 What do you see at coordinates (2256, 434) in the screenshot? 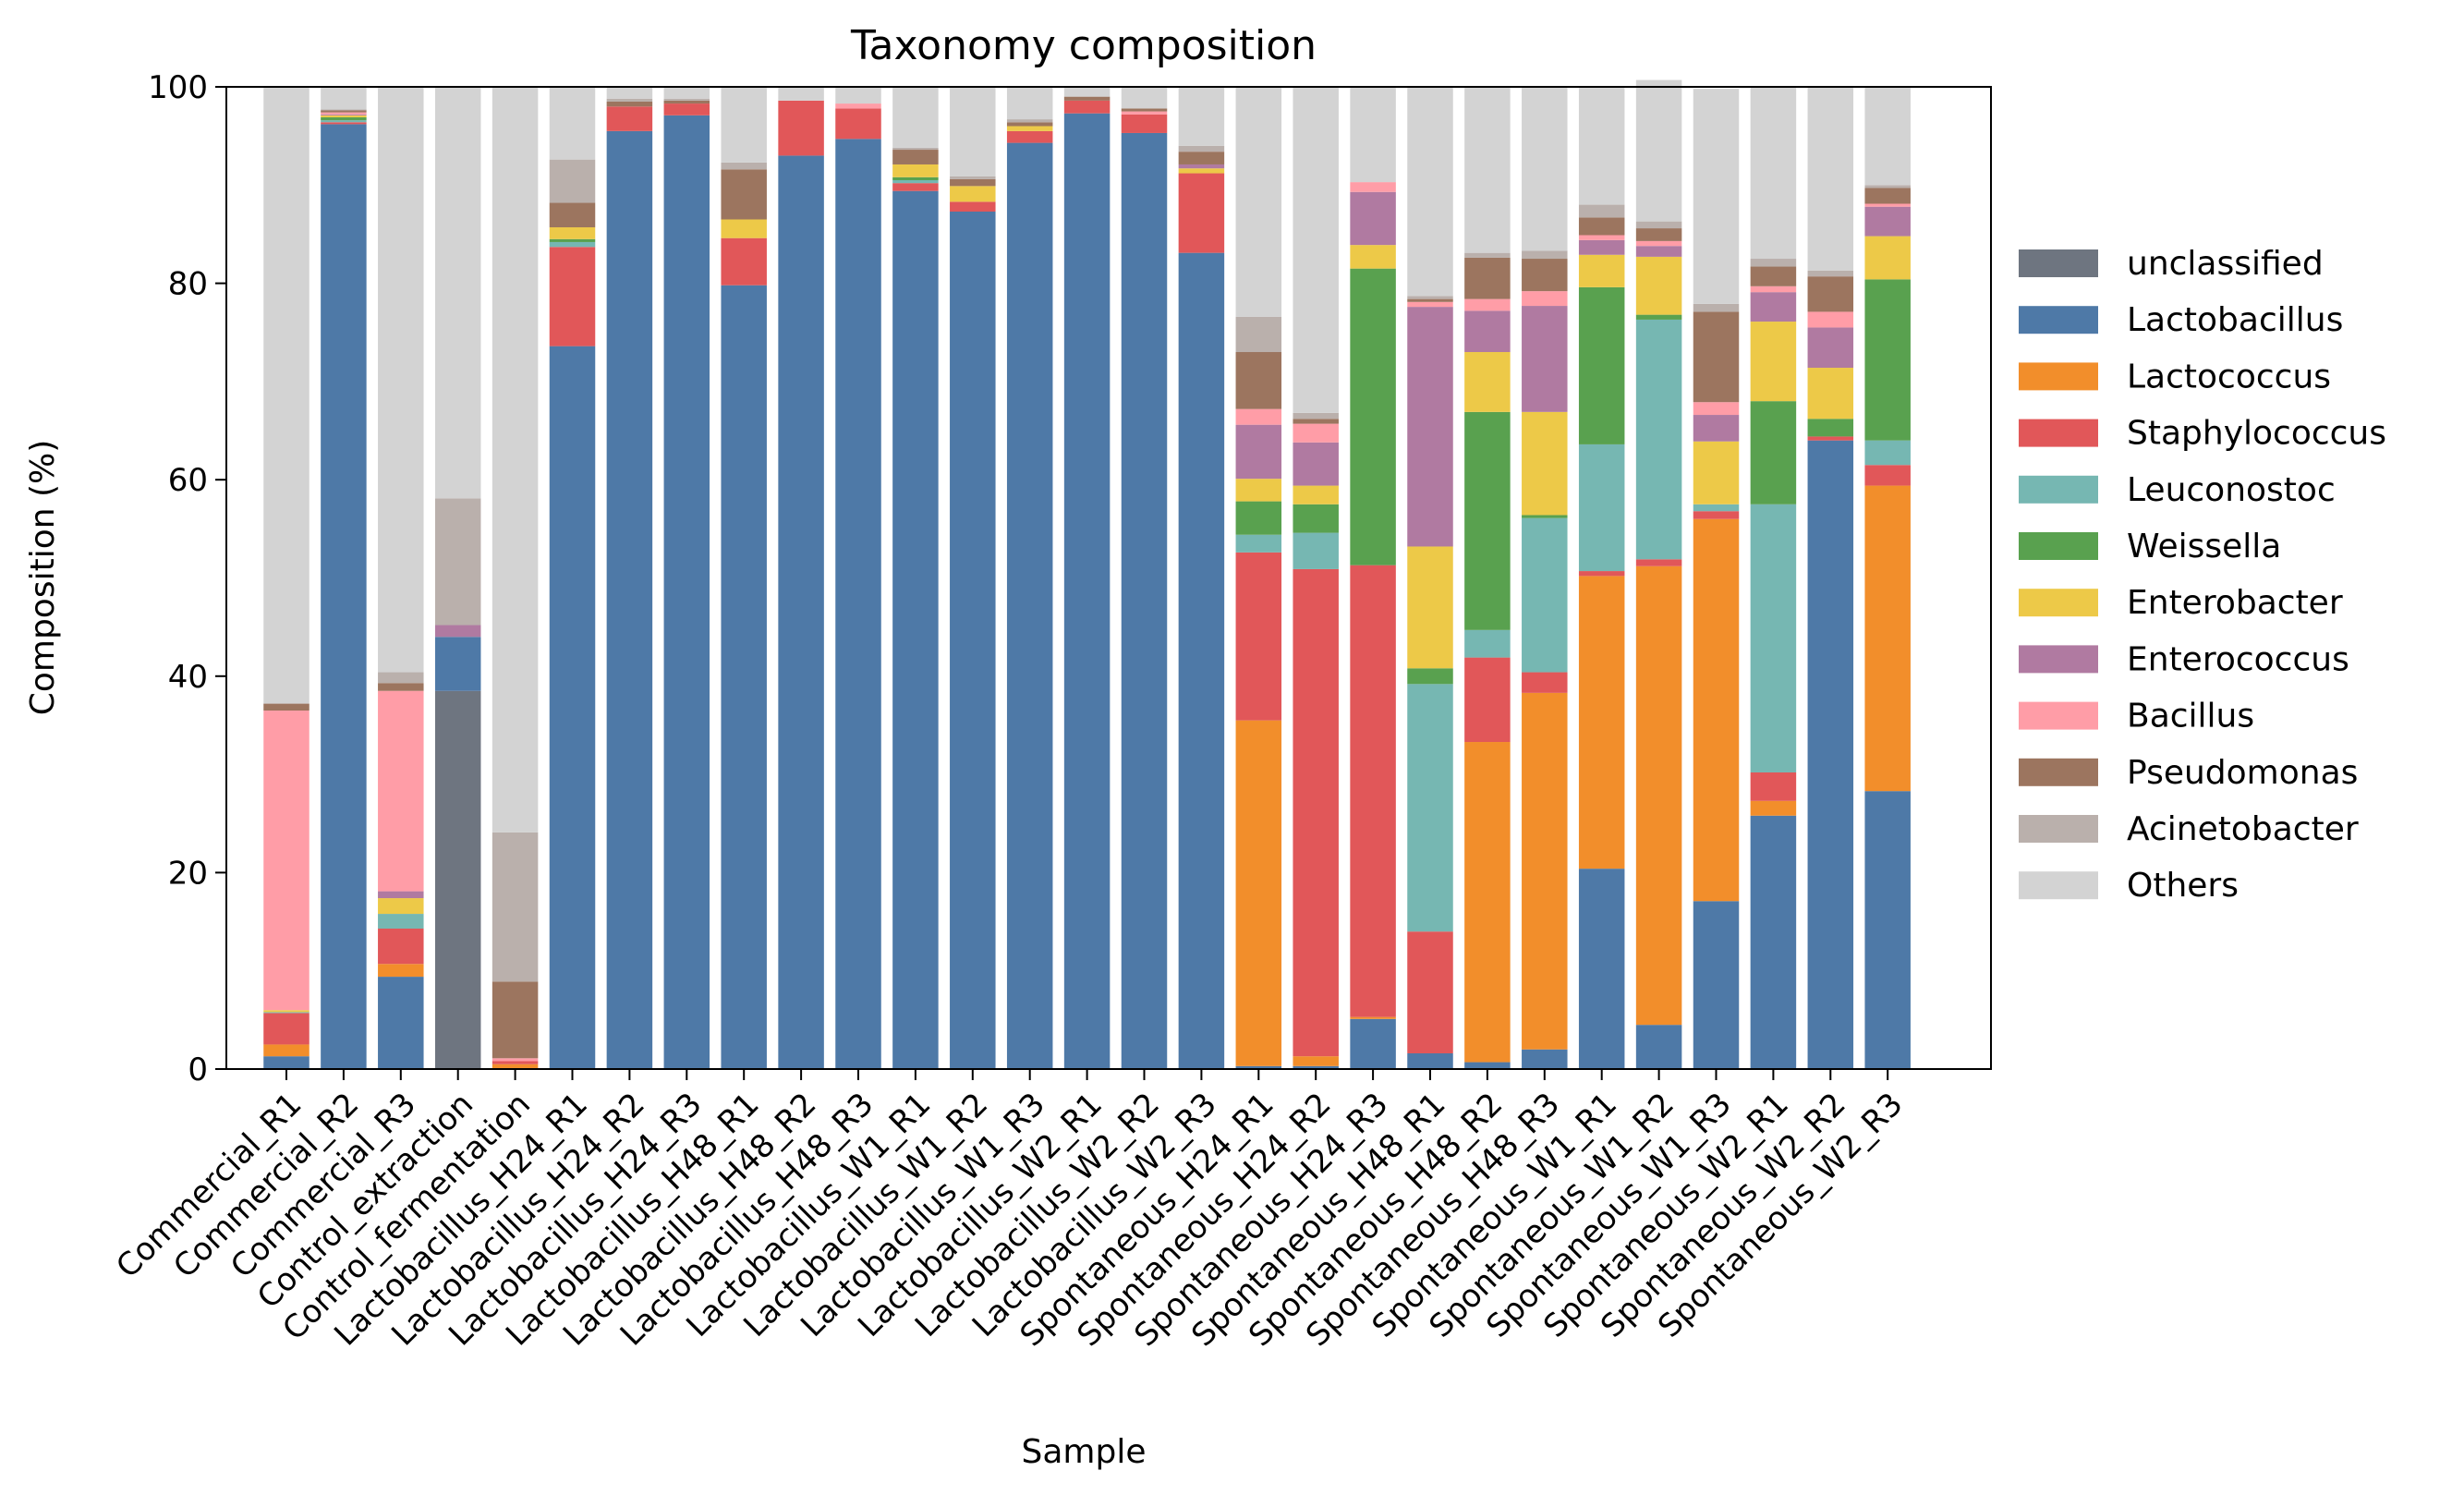
I see `legend-label-staphylococcus: Staphylococcus` at bounding box center [2256, 434].